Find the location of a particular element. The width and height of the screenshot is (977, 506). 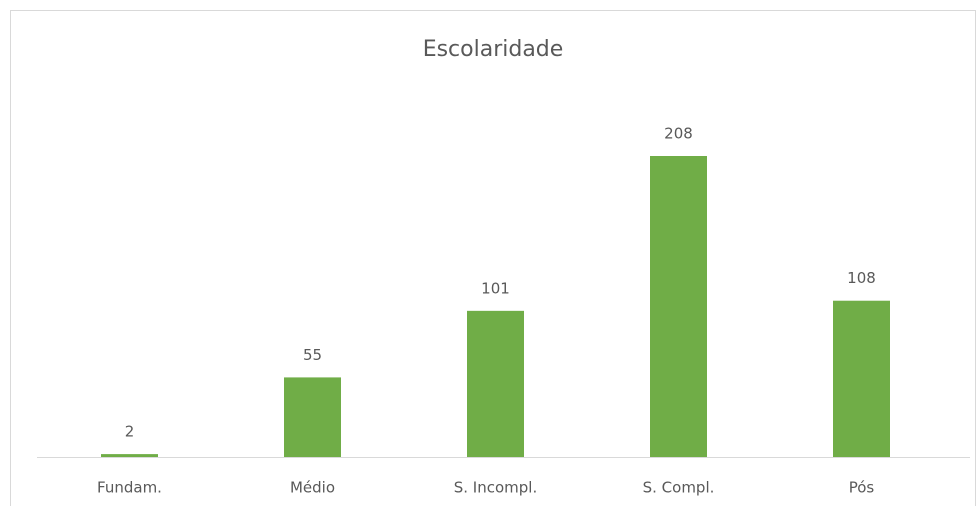

x-tick-label: Pós is located at coordinates (862, 488).